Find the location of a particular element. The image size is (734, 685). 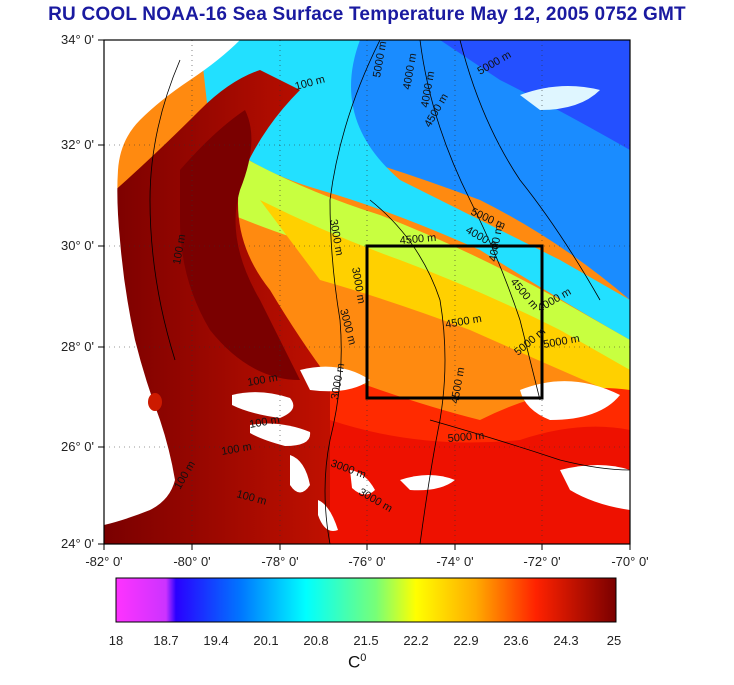

lon-label: -76° 0' is located at coordinates (366, 561).